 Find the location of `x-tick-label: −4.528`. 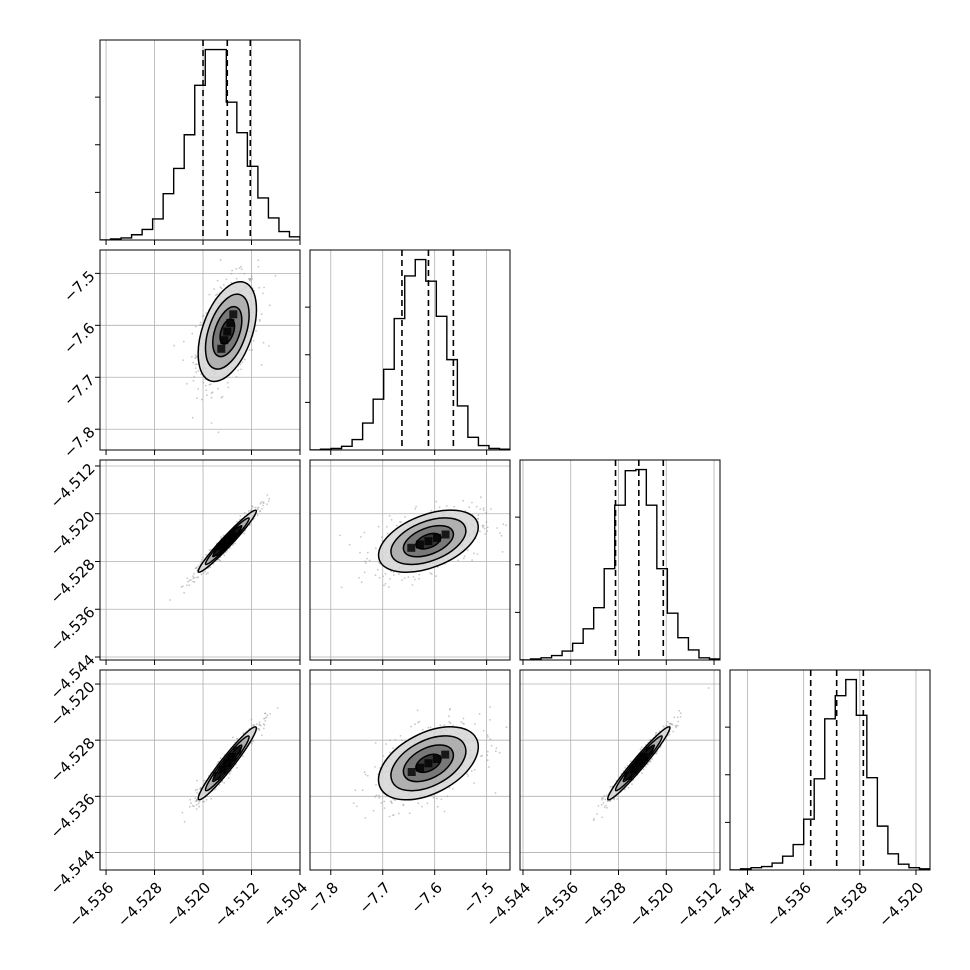

x-tick-label: −4.528 is located at coordinates (845, 905).